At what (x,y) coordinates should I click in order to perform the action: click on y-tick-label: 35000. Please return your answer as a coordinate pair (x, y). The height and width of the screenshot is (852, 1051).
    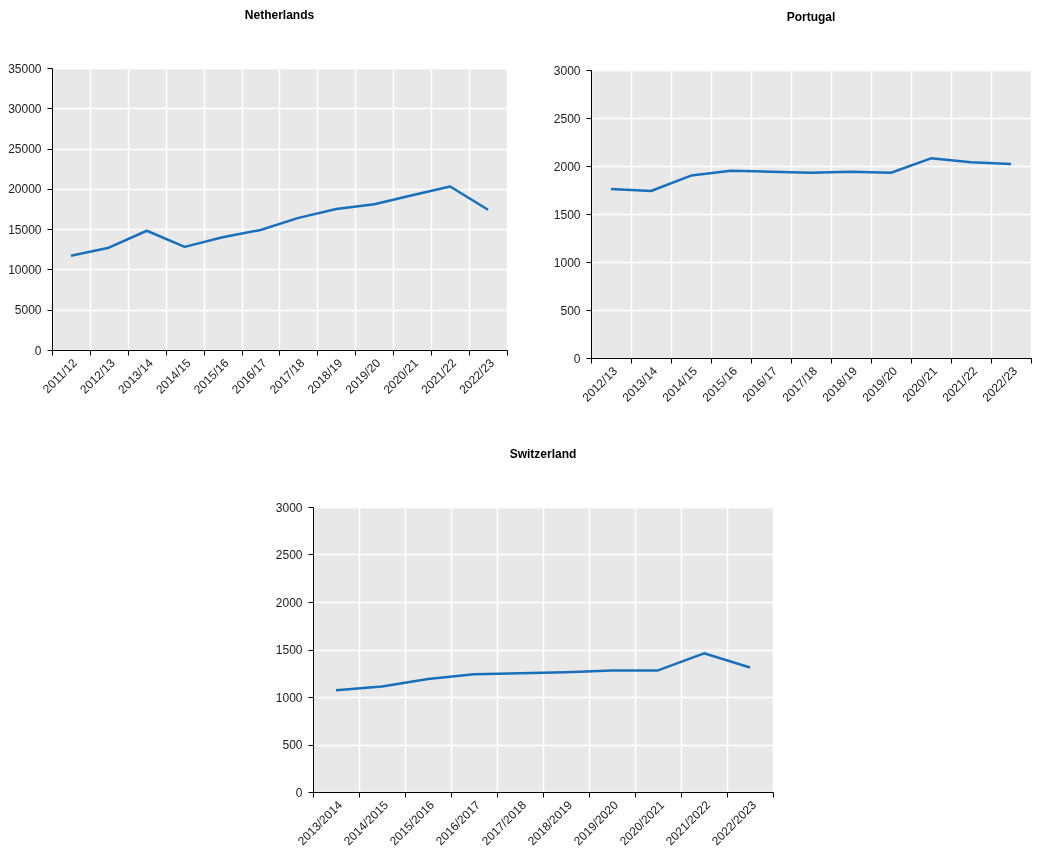
    Looking at the image, I should click on (25, 68).